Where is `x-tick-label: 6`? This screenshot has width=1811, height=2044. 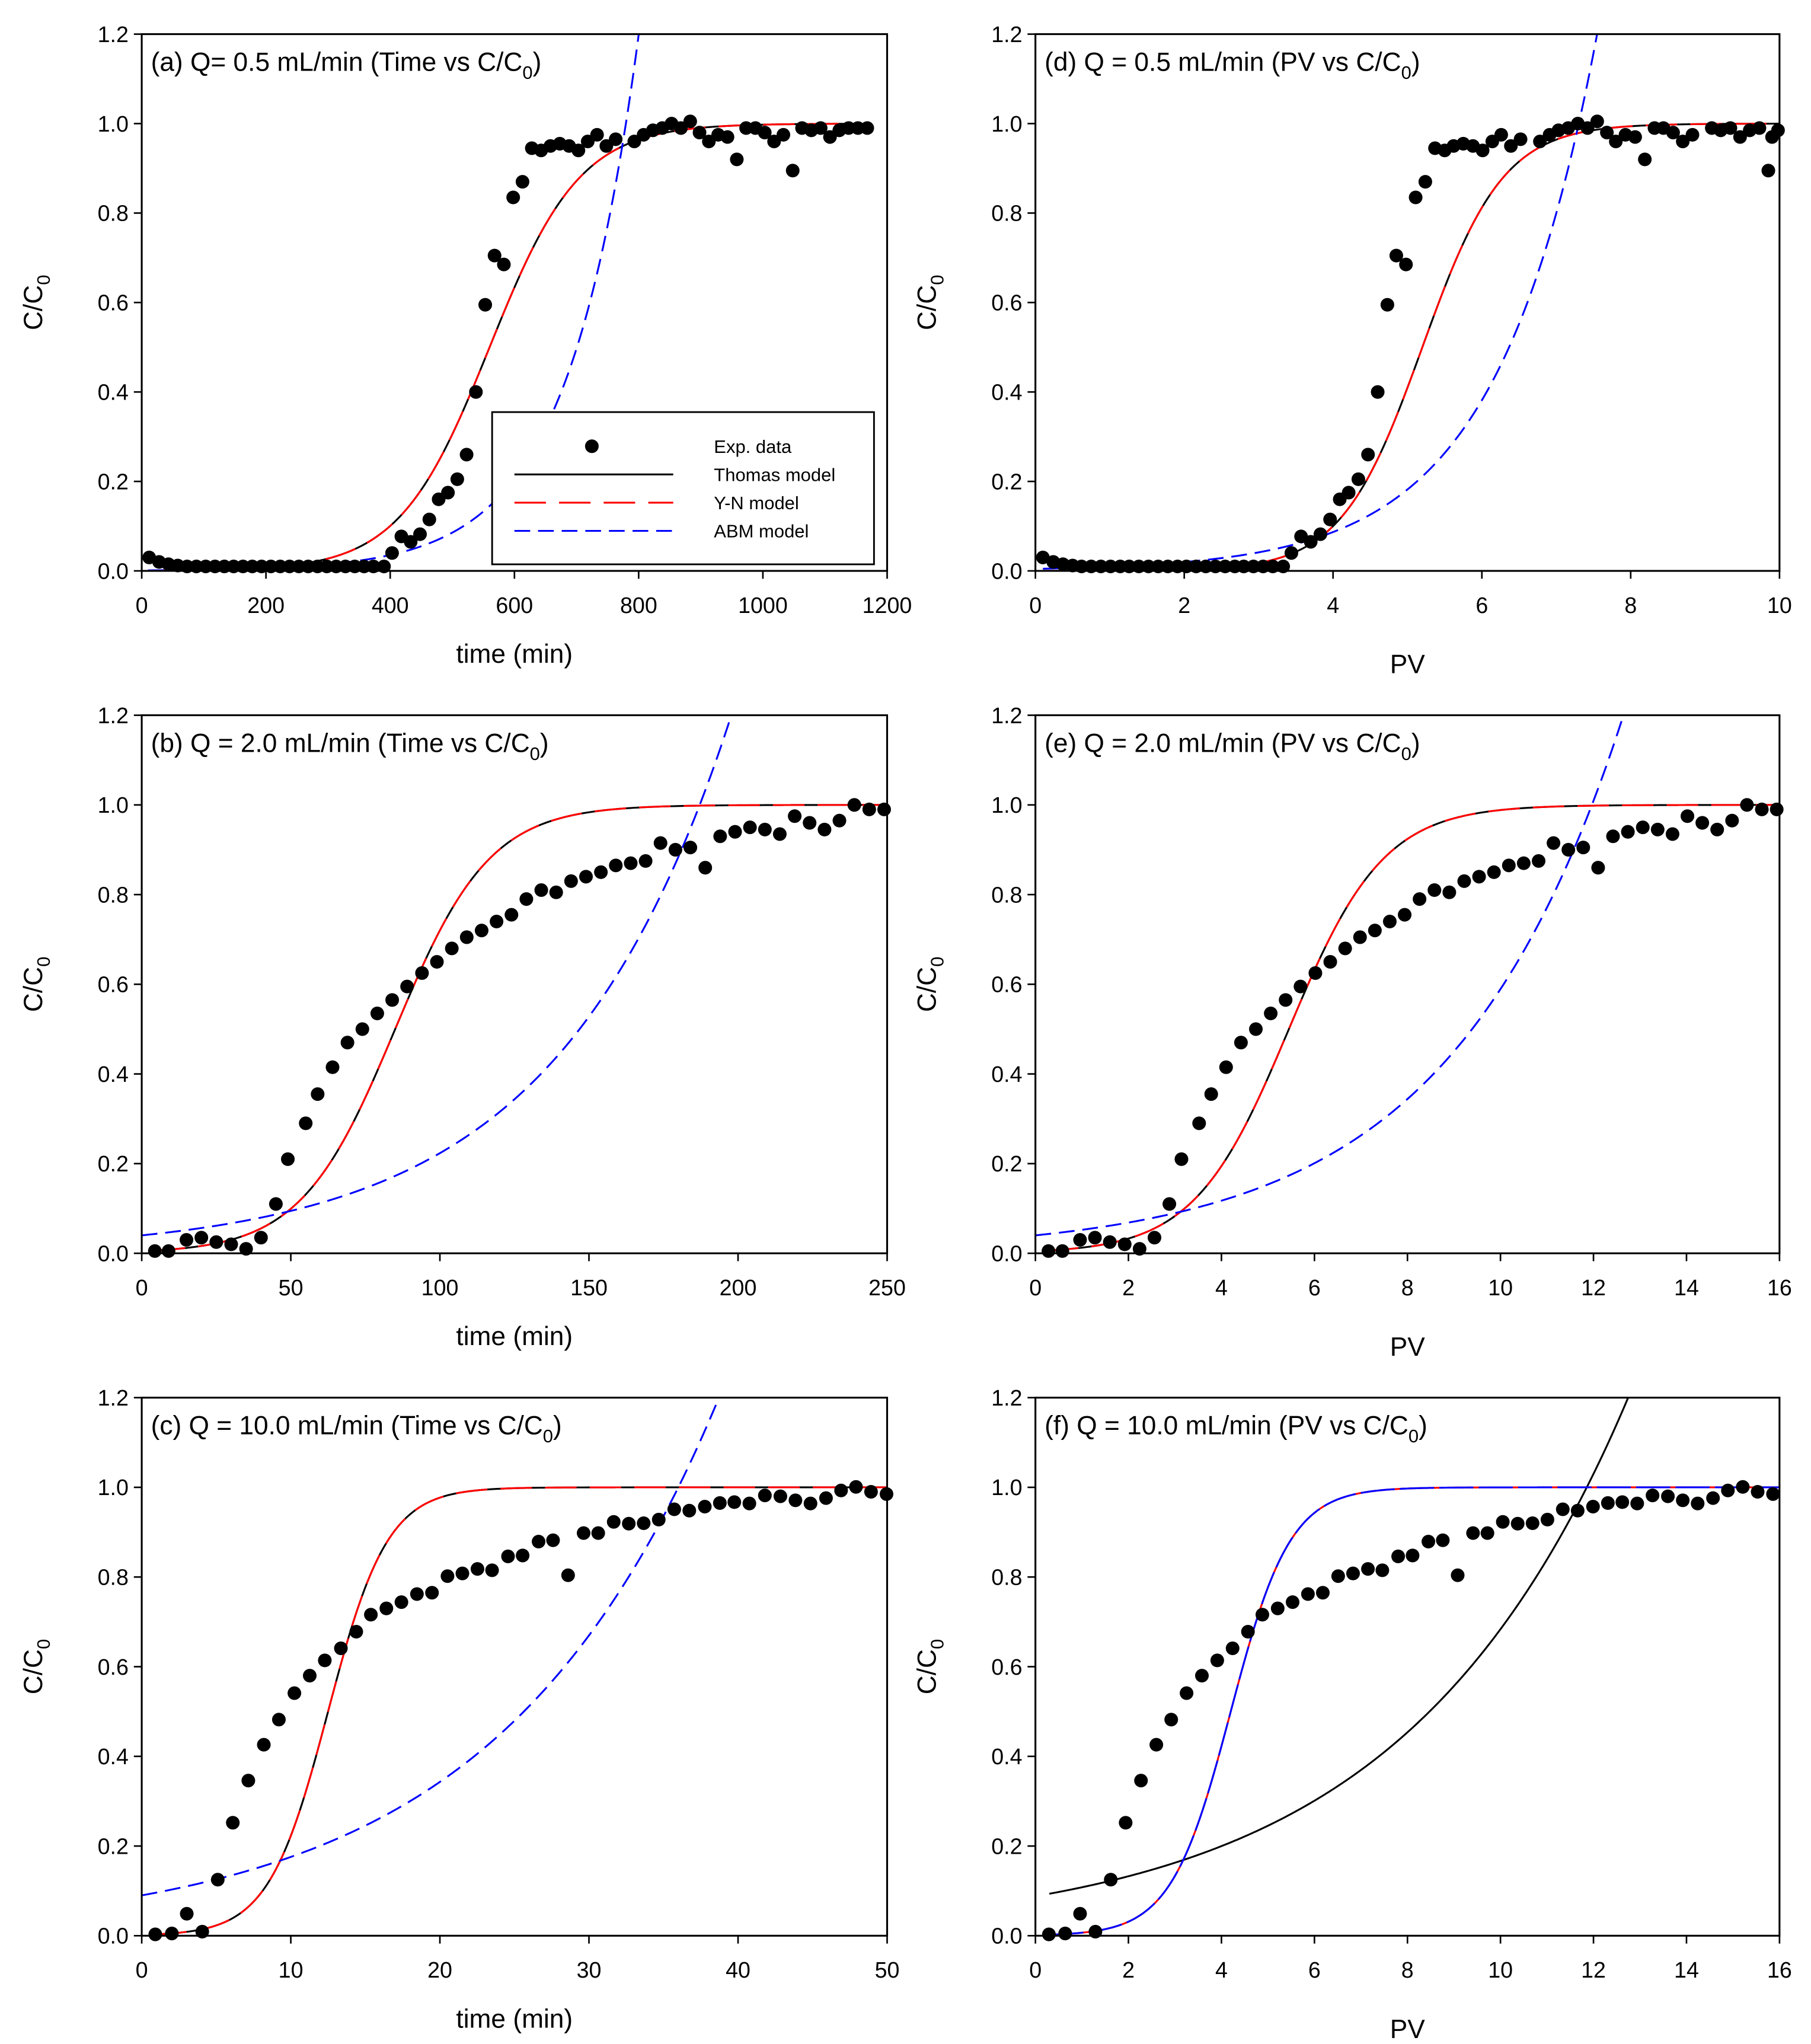 x-tick-label: 6 is located at coordinates (1314, 1970).